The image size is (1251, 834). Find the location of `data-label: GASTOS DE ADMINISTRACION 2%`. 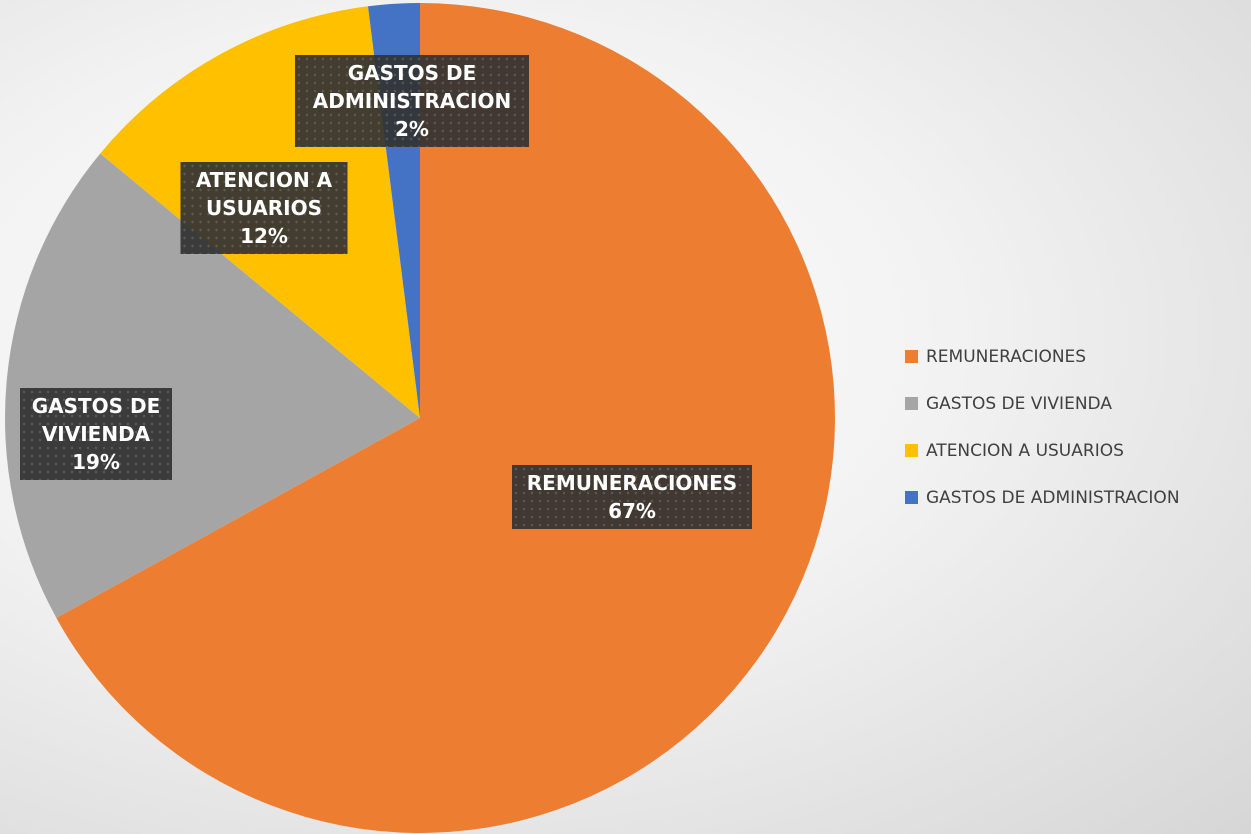

data-label: GASTOS DE ADMINISTRACION 2% is located at coordinates (412, 101).